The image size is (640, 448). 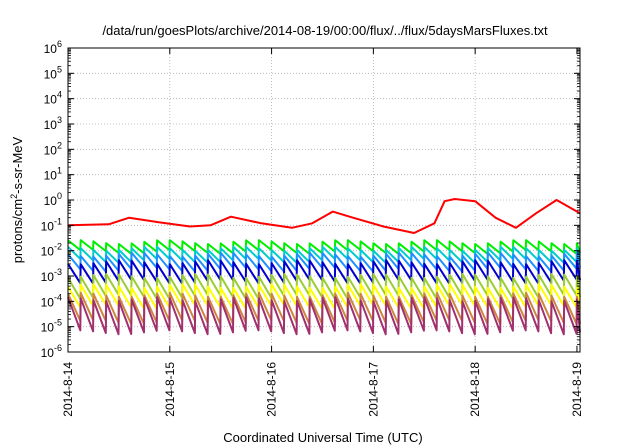 I want to click on x-tick-label: 2014-8-18, so click(x=475, y=389).